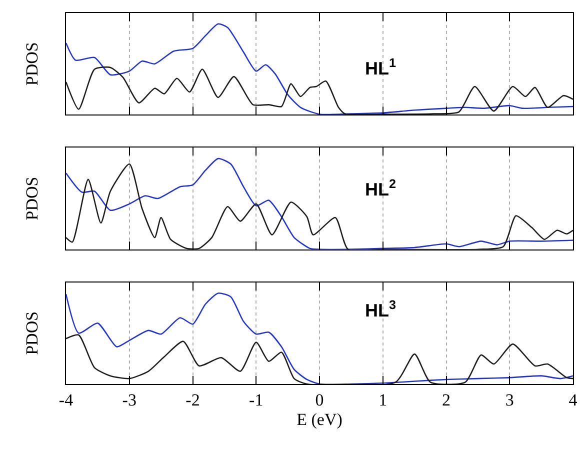  Describe the element at coordinates (319, 419) in the screenshot. I see `x-axis-title: E (eV)` at that location.